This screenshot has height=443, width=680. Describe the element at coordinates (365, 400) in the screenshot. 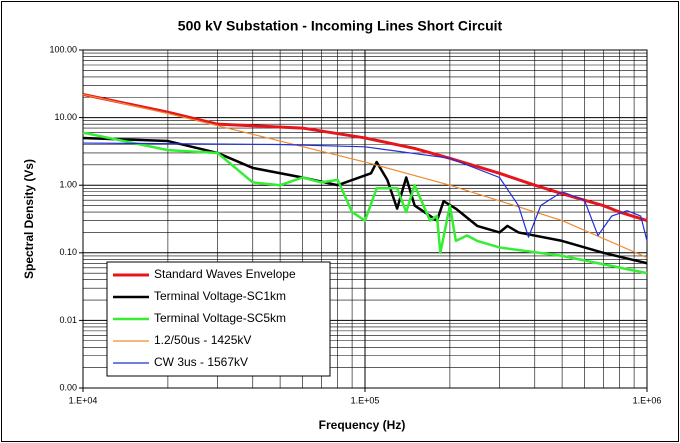

I see `x-tick-label: 1.E+05` at that location.